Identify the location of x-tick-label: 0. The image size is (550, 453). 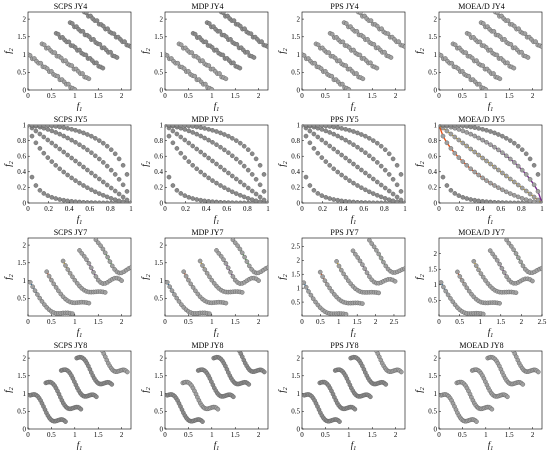
(165, 96).